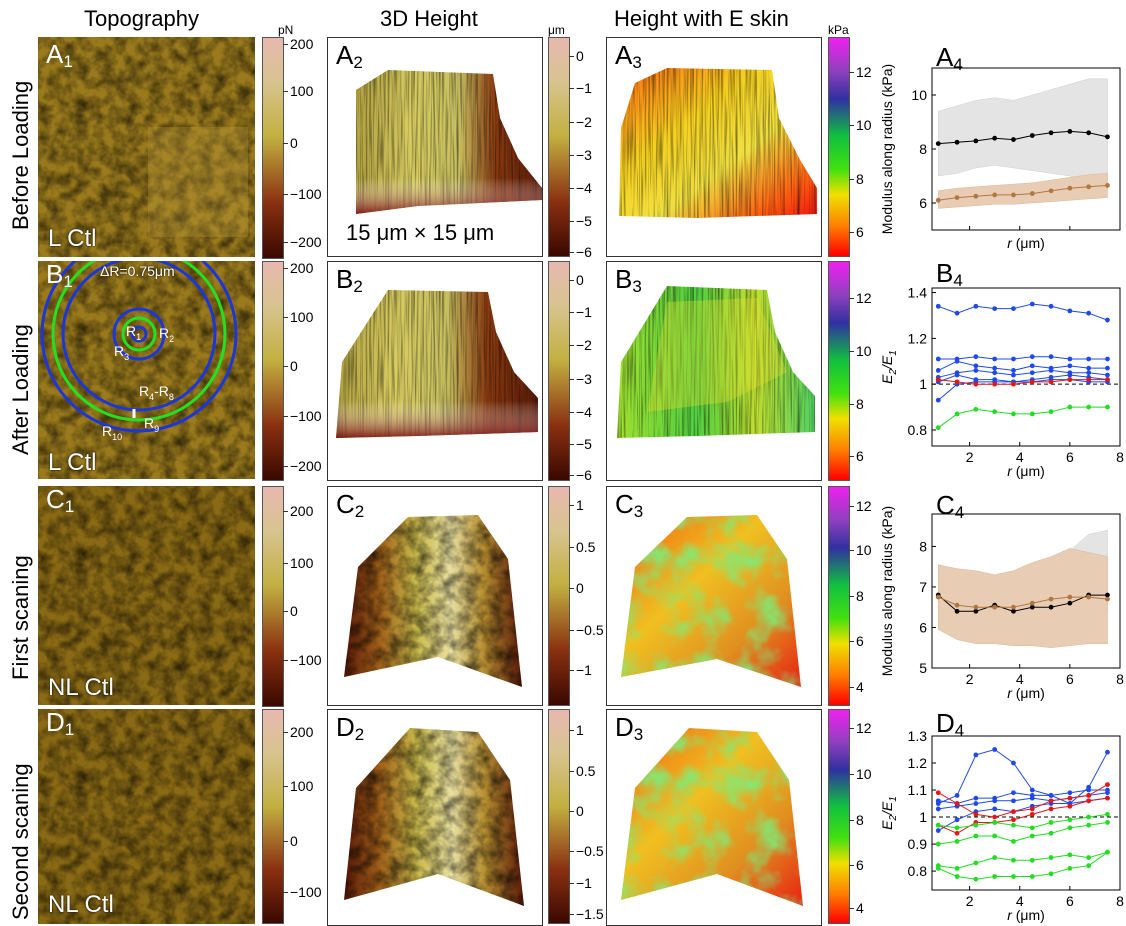 Image resolution: width=1126 pixels, height=926 pixels. What do you see at coordinates (586, 851) in the screenshot?
I see `tick: −0.5` at bounding box center [586, 851].